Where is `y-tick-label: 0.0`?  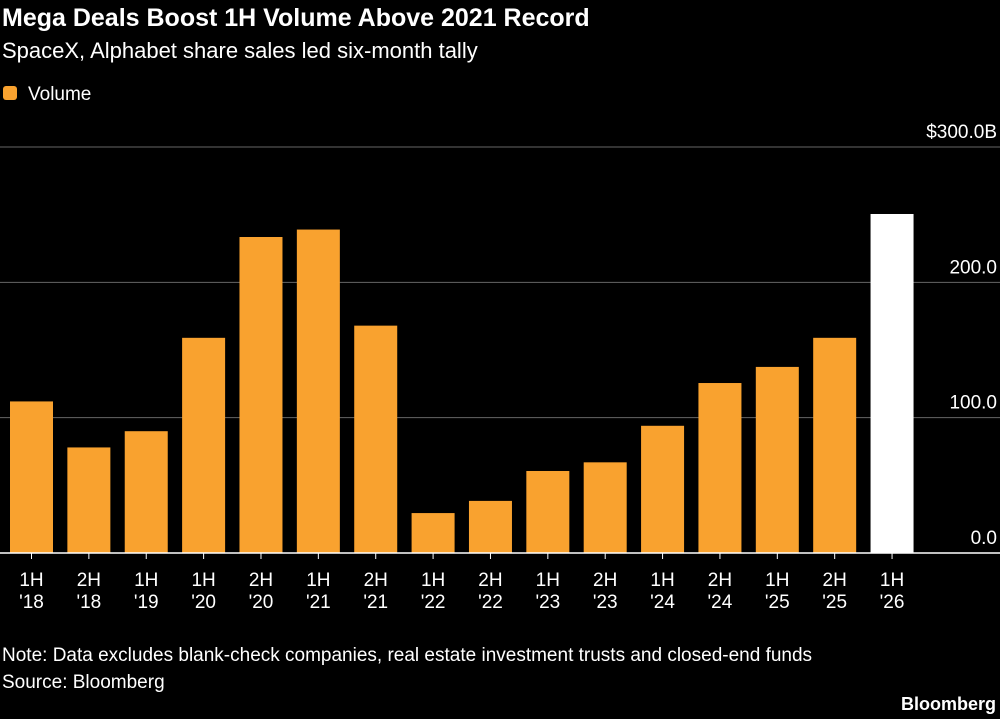 y-tick-label: 0.0 is located at coordinates (984, 538).